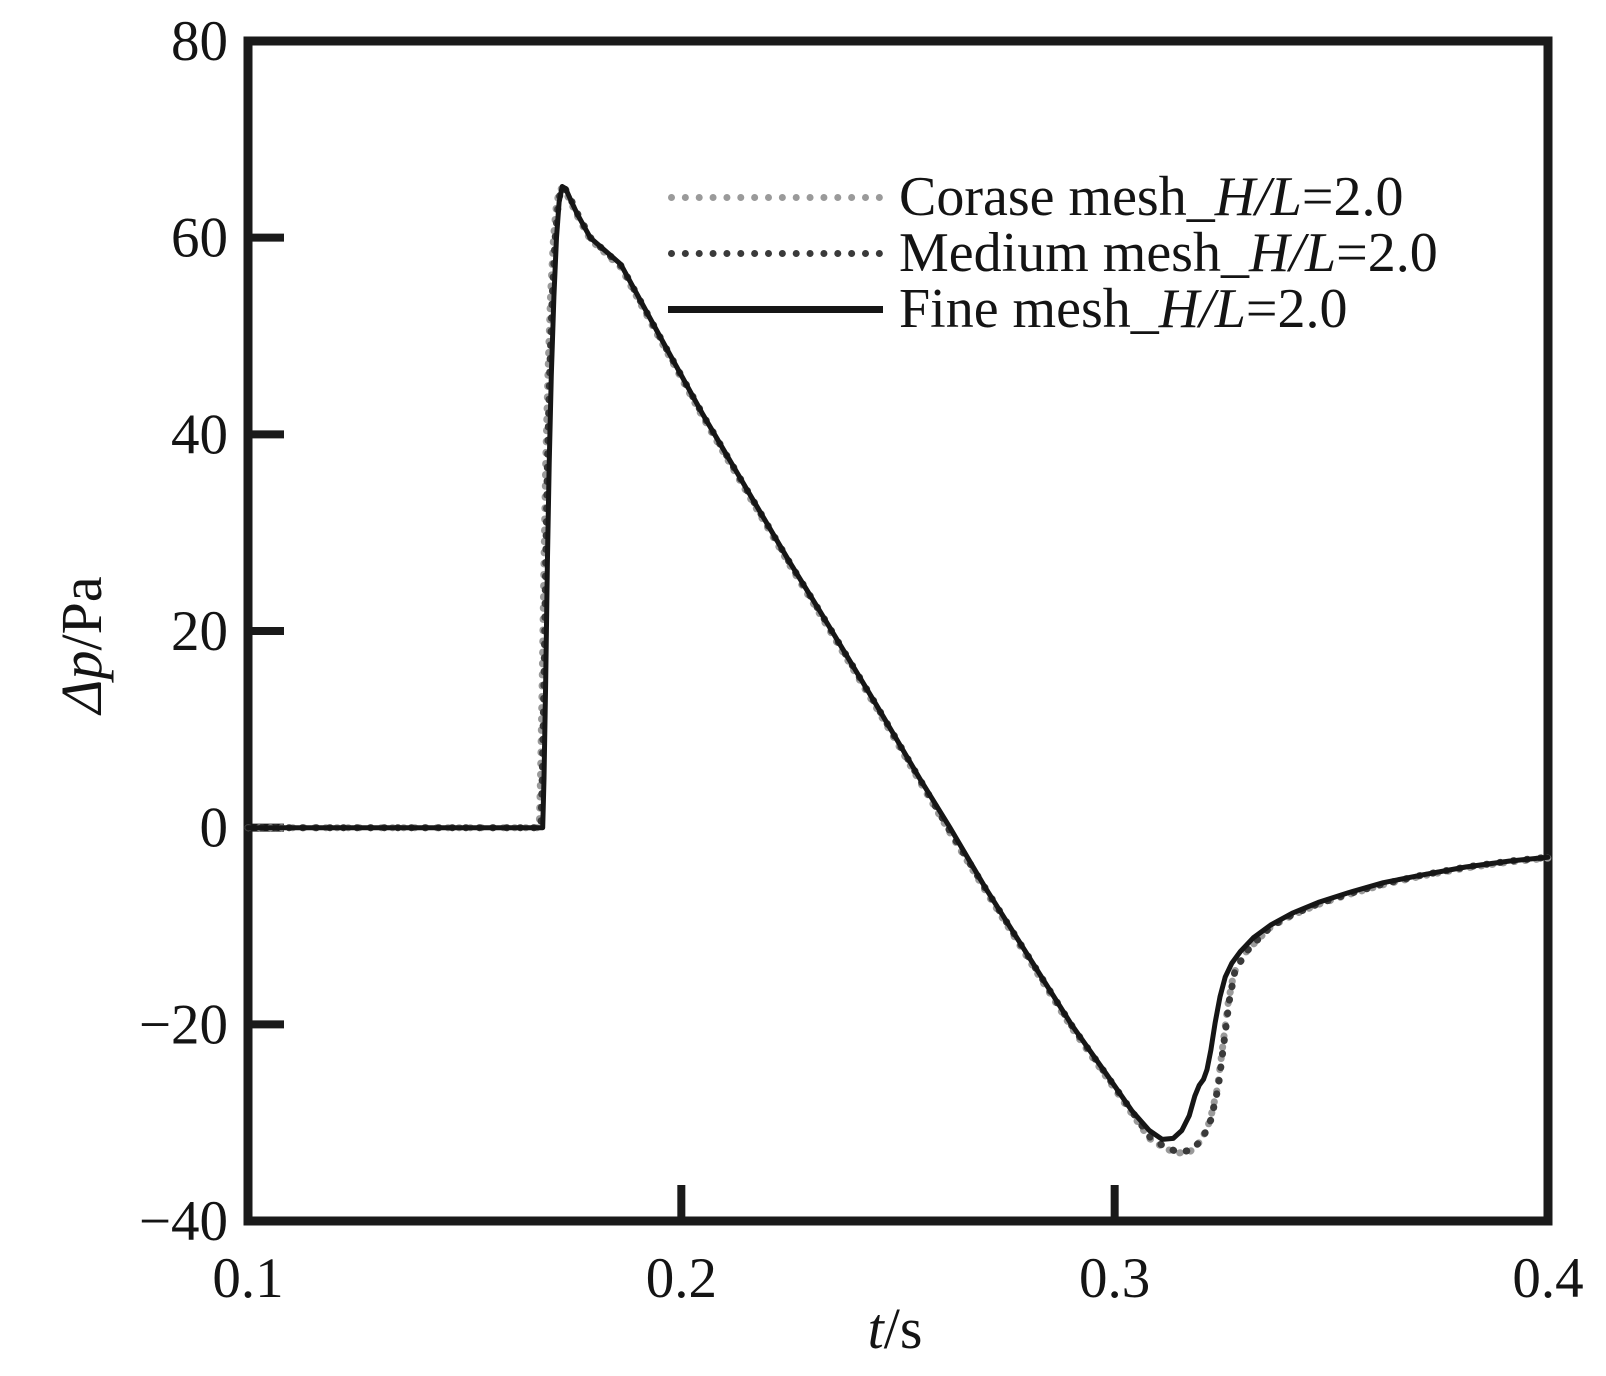 The width and height of the screenshot is (1606, 1376). What do you see at coordinates (1352, 197) in the screenshot?
I see `legend-label-coarse-suffix: =2.0` at bounding box center [1352, 197].